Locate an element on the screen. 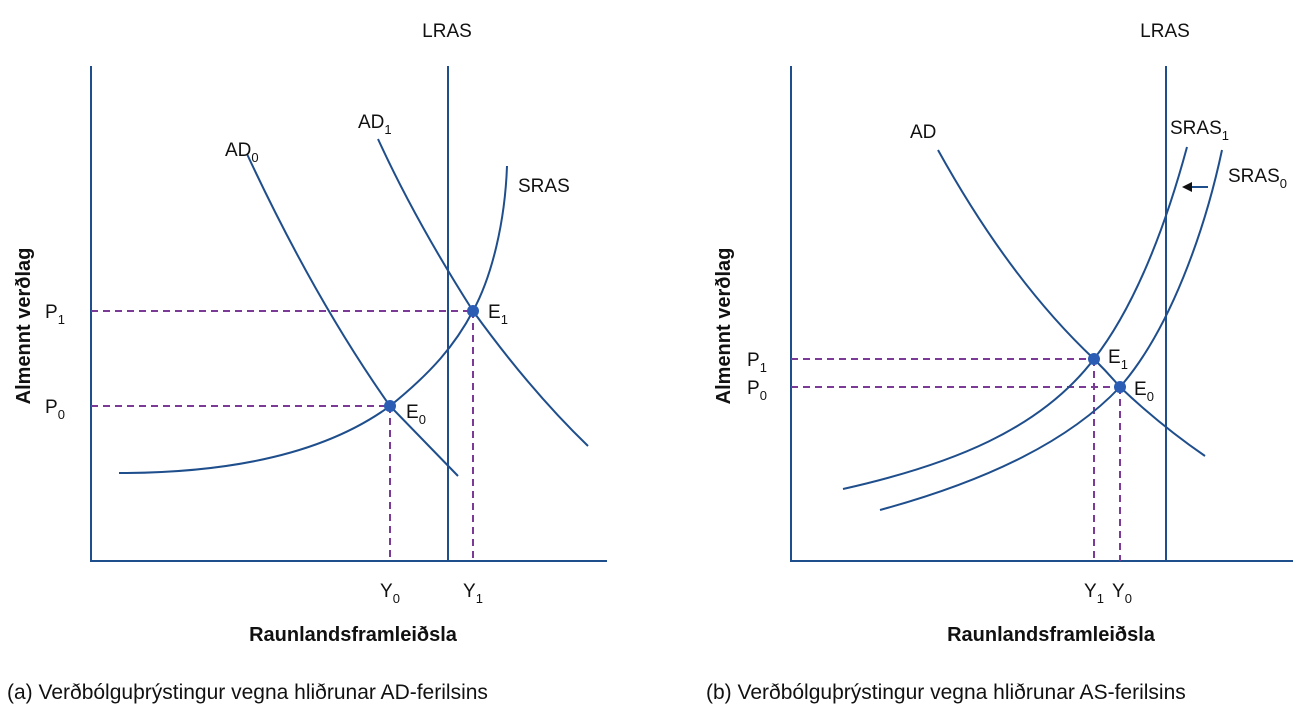 The image size is (1300, 706). panel-a-x-axis-title: Raunlandsframleiðsla is located at coordinates (353, 635).